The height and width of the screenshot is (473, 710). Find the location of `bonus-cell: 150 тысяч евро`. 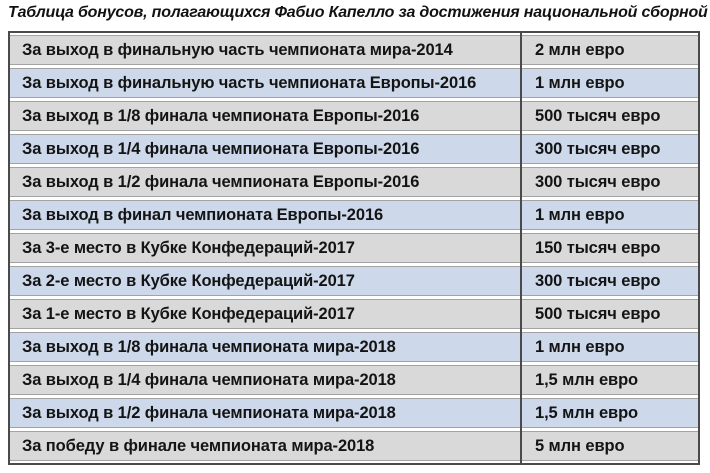

bonus-cell: 150 тысяч евро is located at coordinates (610, 248).